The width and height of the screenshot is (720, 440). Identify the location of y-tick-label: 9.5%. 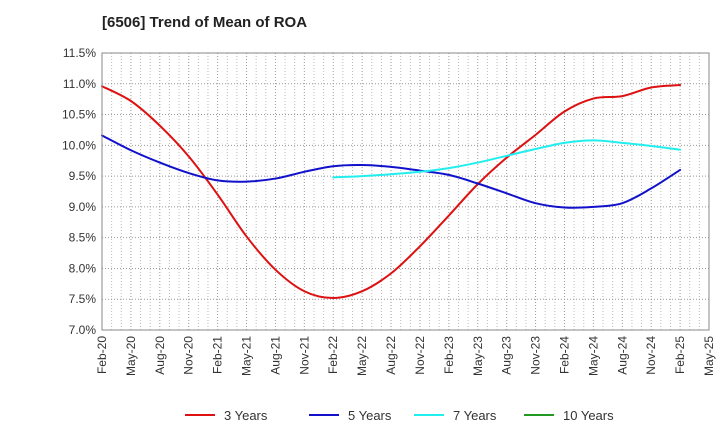
(83, 176).